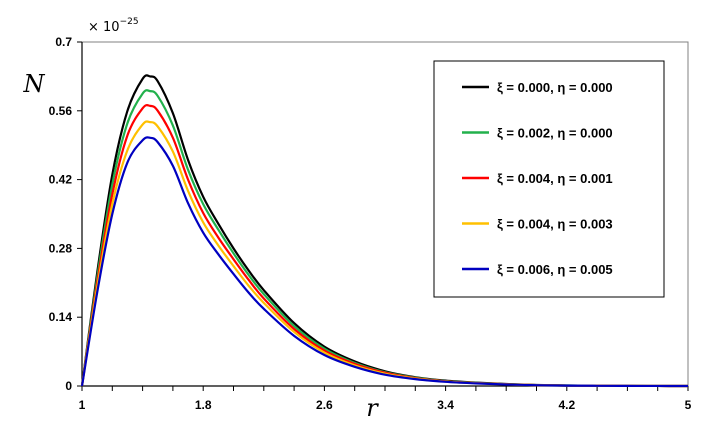 The image size is (716, 444). I want to click on x-tick-label: 1, so click(82, 405).